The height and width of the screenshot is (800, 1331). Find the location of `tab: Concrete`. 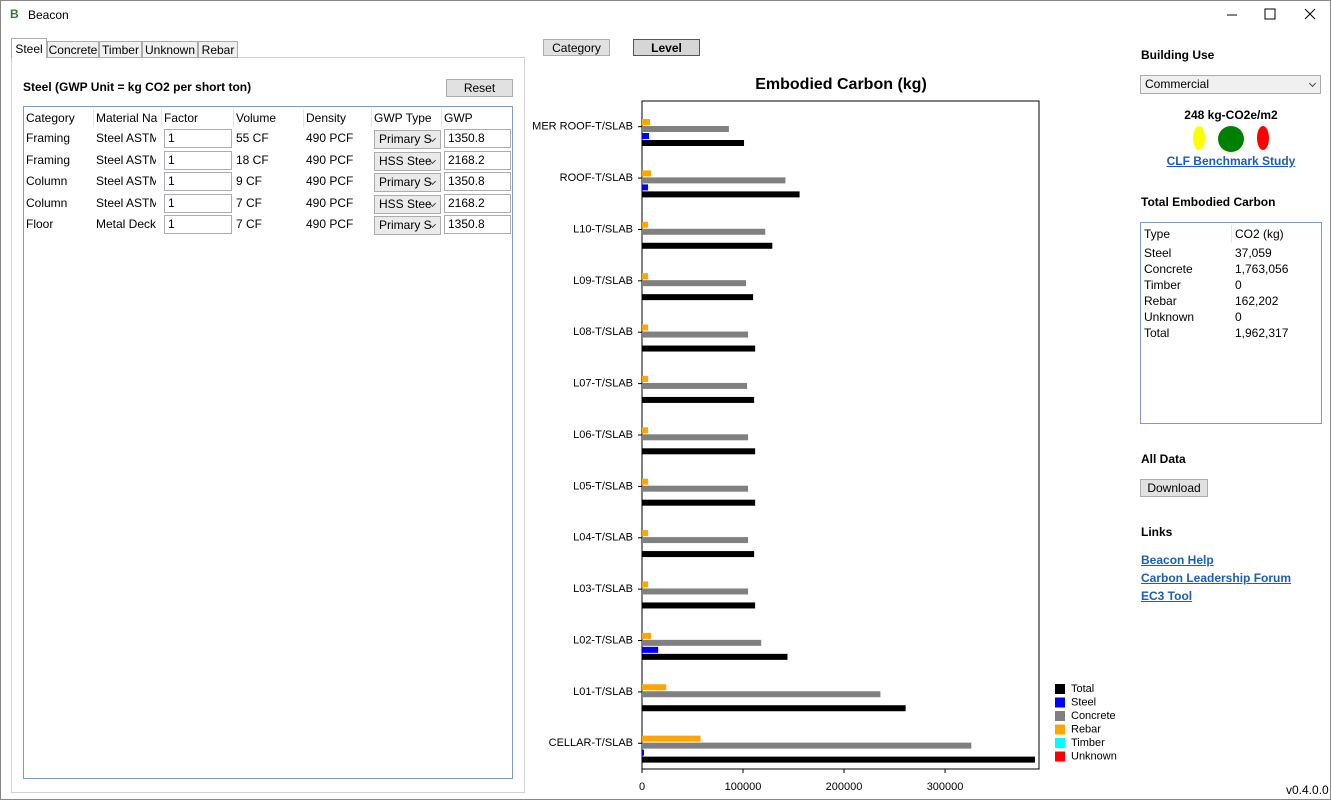

tab: Concrete is located at coordinates (73, 49).